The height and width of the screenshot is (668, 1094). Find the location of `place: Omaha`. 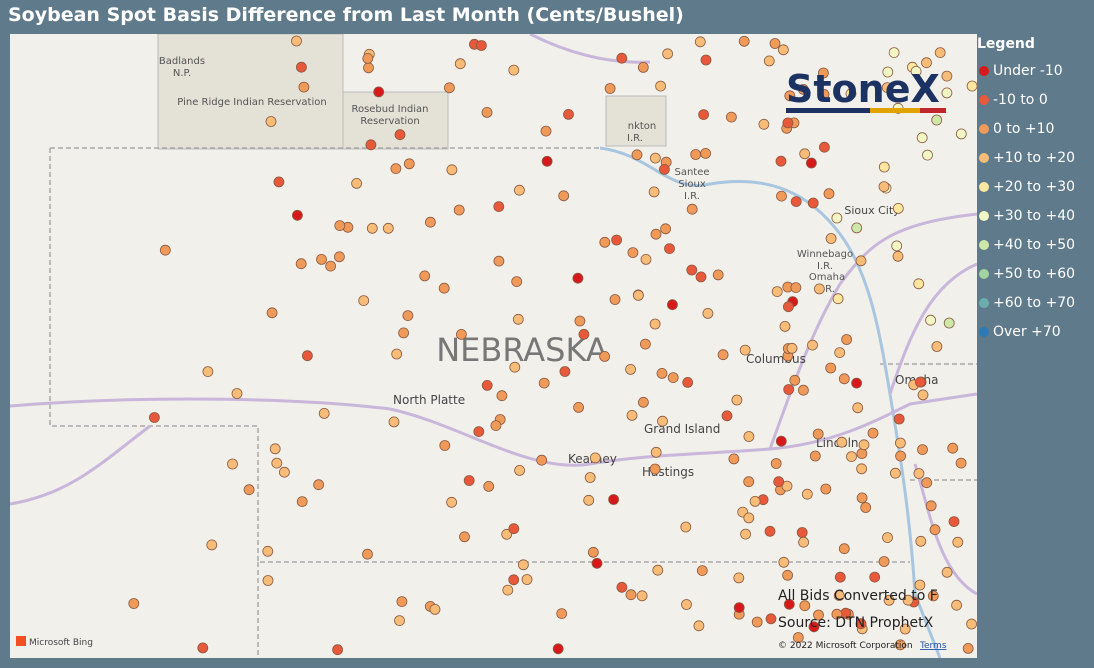

place: Omaha is located at coordinates (827, 277).